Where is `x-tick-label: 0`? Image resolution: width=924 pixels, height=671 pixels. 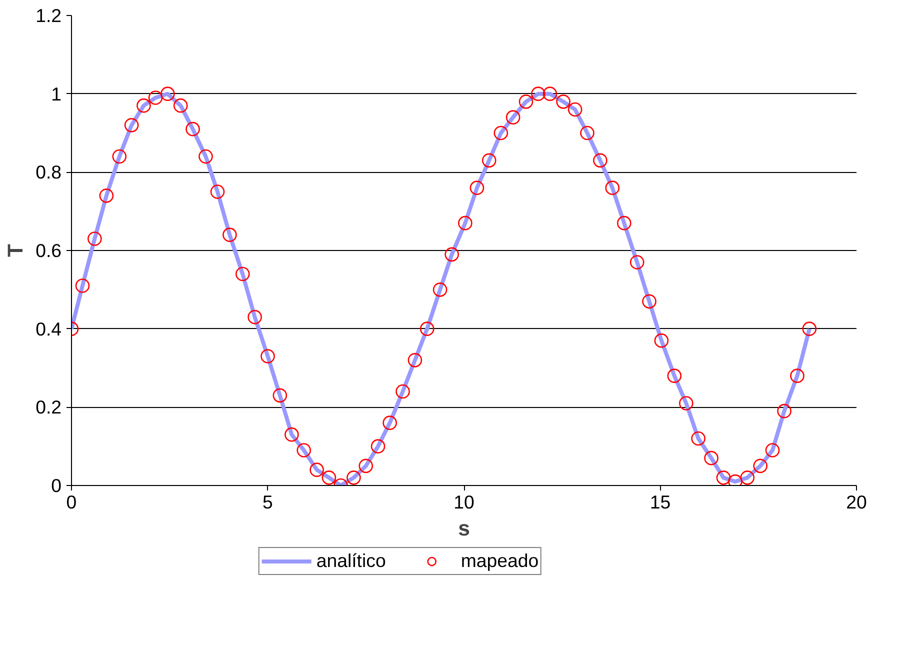 x-tick-label: 0 is located at coordinates (71, 502).